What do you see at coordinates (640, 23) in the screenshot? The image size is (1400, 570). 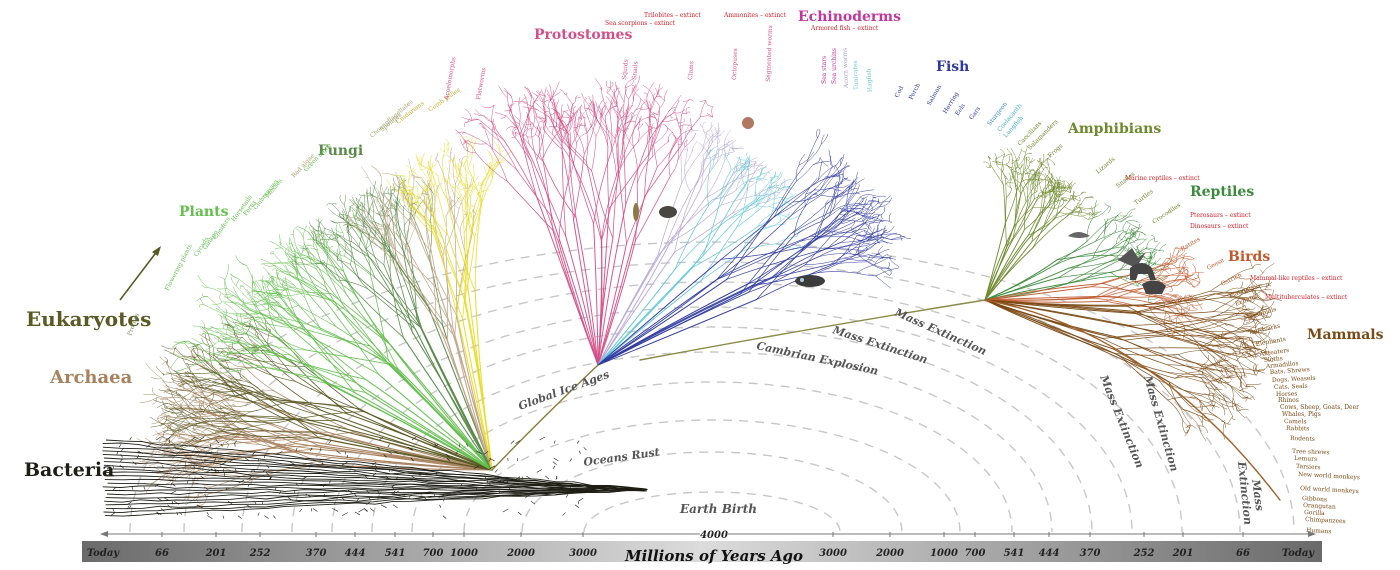 I see `note-sea-scorpions: Sea scorpions – extinct` at bounding box center [640, 23].